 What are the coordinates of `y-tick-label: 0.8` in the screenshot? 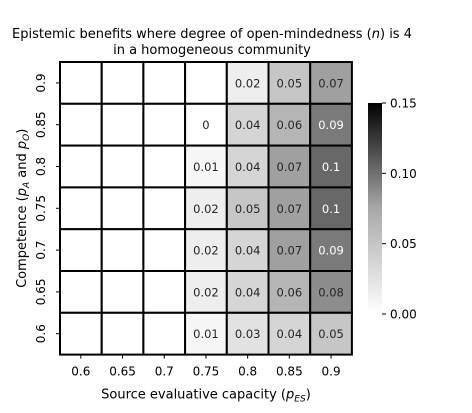 It's located at (41, 166).